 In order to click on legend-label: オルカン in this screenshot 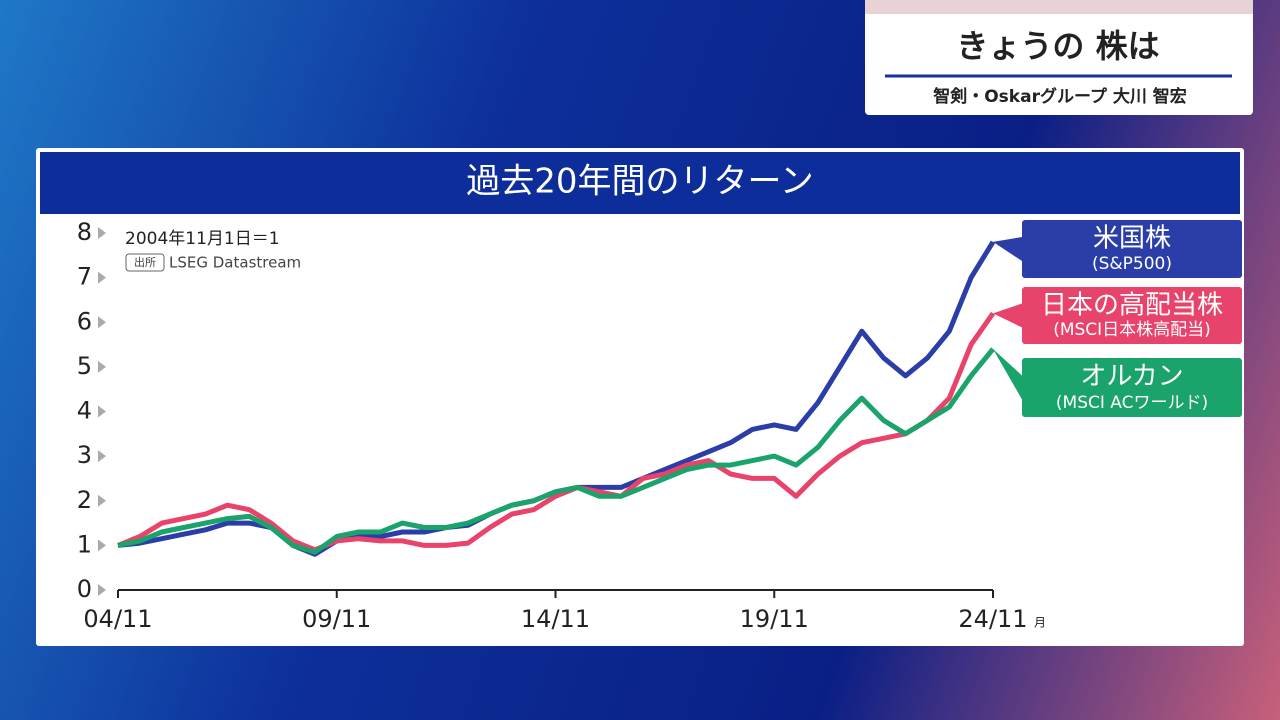, I will do `click(1131, 377)`.